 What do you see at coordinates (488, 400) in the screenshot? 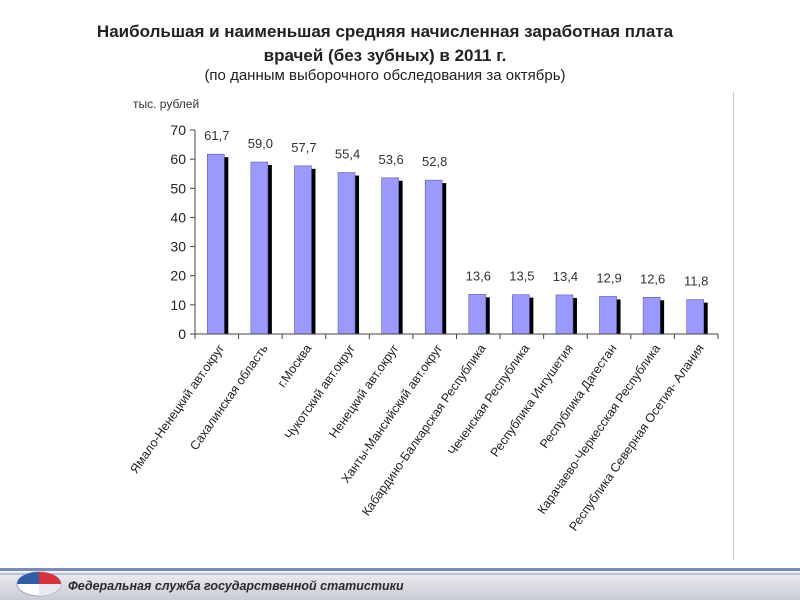
I see `category-label: Чеченская Республика` at bounding box center [488, 400].